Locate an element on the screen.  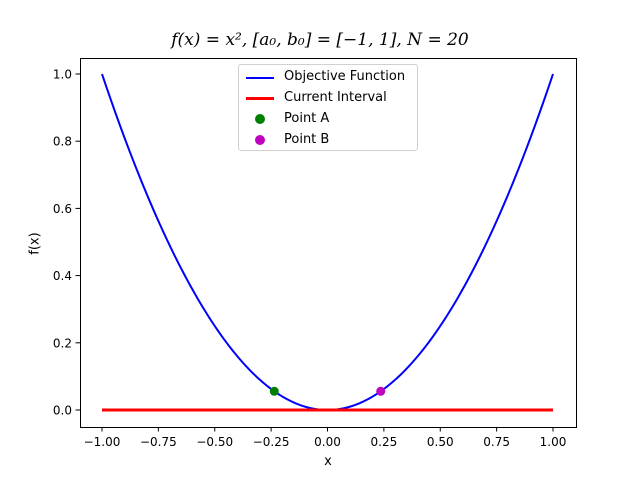
x-tick-label: −0.50 is located at coordinates (214, 442).